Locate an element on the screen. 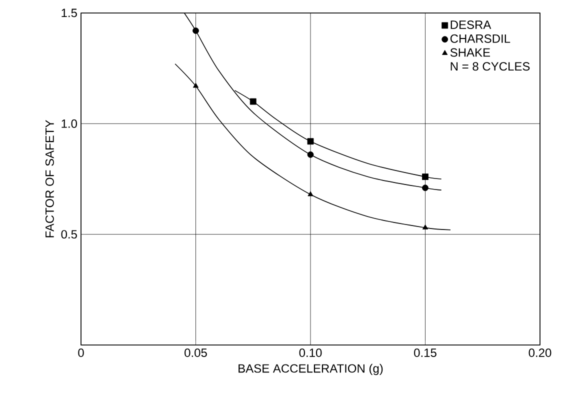 This screenshot has width=562, height=406. x-tick-label: 0.10 is located at coordinates (310, 353).